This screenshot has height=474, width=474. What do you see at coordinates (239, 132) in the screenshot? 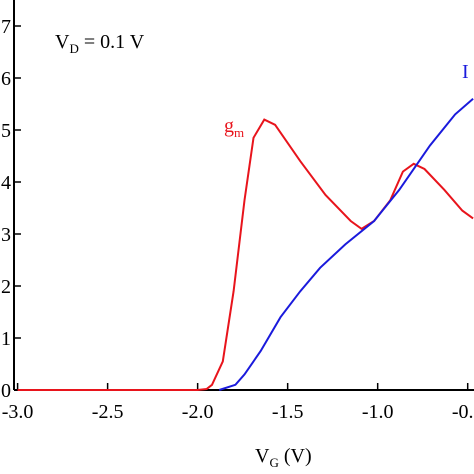
I see `series-label-sub: m` at bounding box center [239, 132].